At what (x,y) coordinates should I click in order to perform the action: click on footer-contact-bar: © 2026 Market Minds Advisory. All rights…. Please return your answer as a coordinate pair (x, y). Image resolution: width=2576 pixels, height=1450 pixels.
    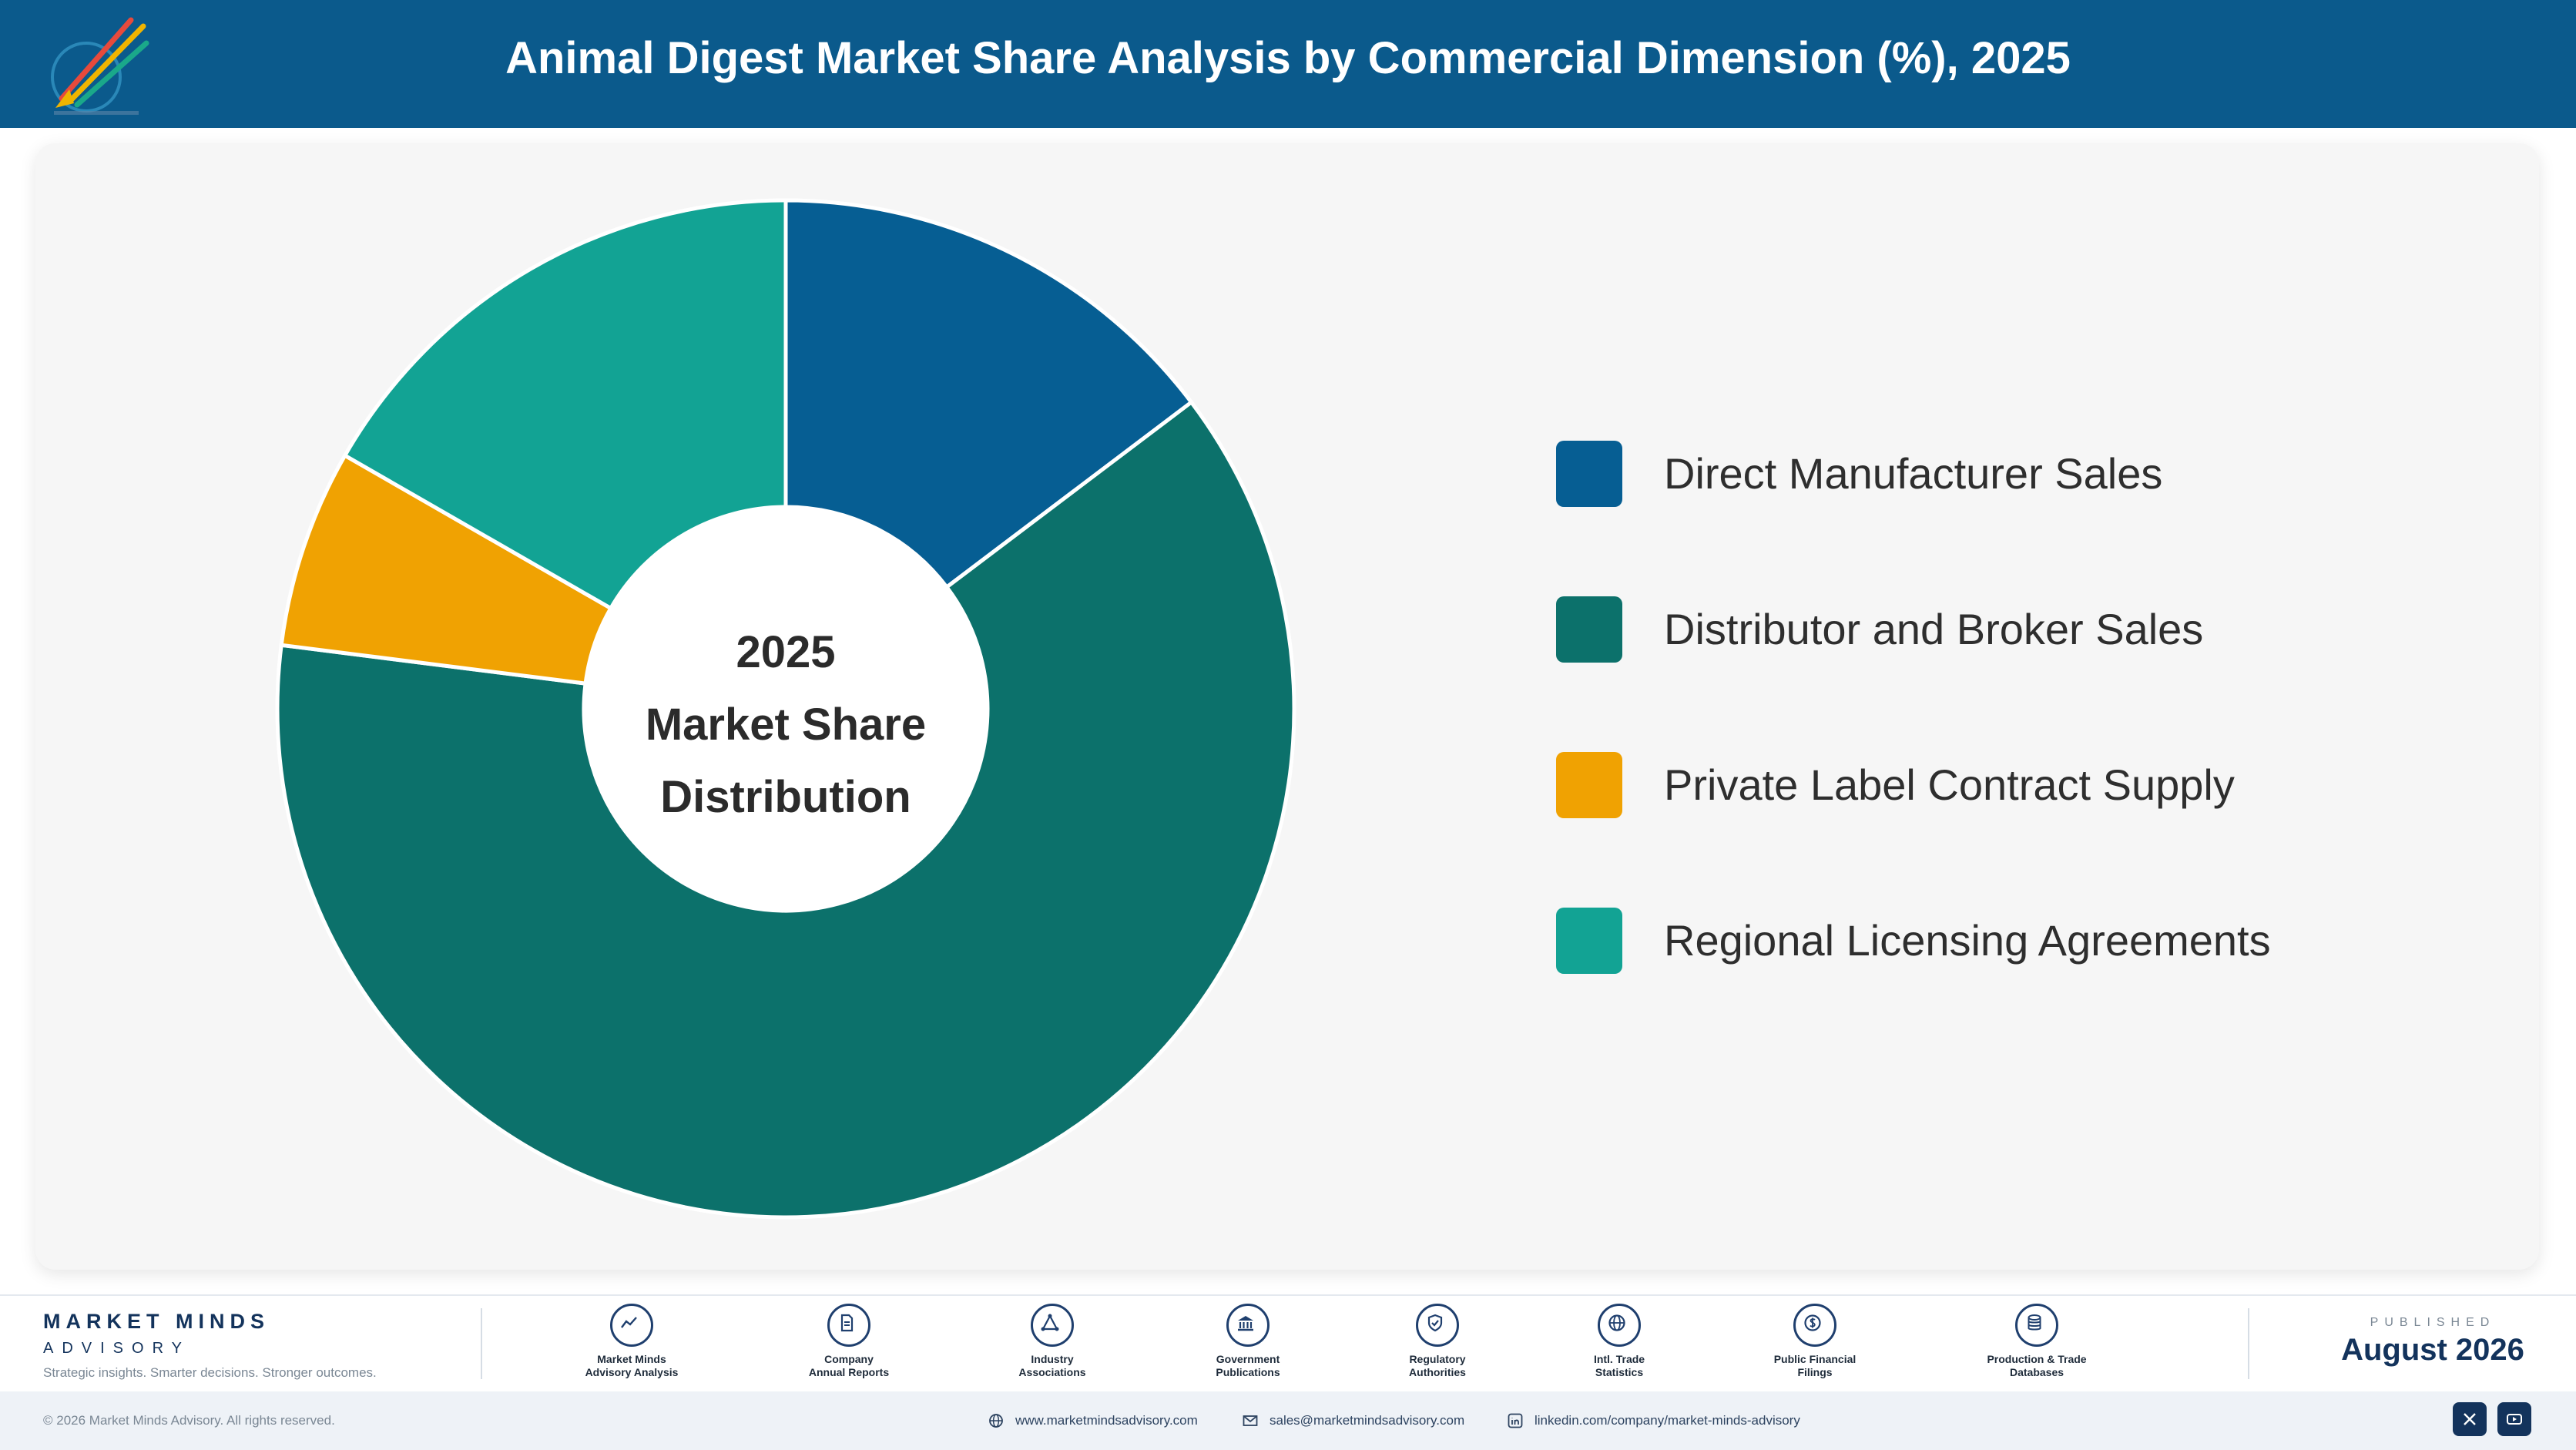
    Looking at the image, I should click on (1288, 1420).